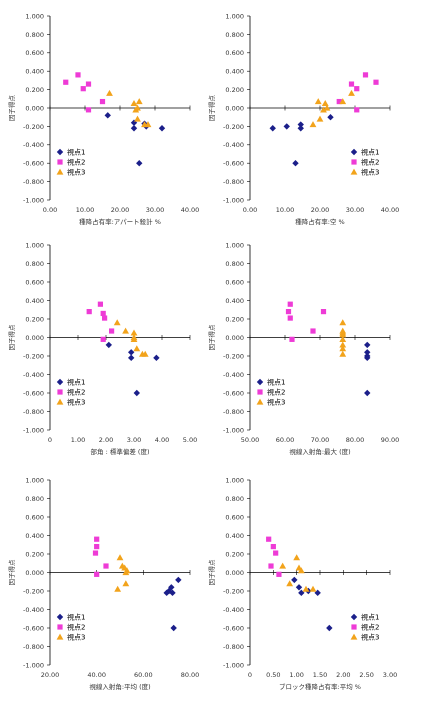 The height and width of the screenshot is (707, 441). Describe the element at coordinates (162, 440) in the screenshot. I see `x-tick-label: 4.00` at that location.